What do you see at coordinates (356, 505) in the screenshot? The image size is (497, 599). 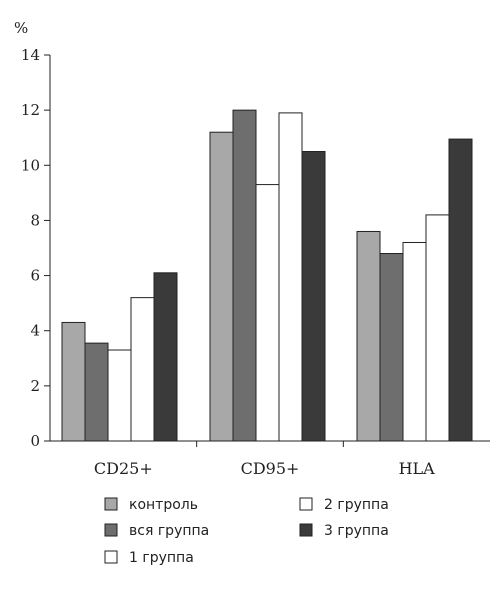 I see `legend-label: 2 группа` at bounding box center [356, 505].